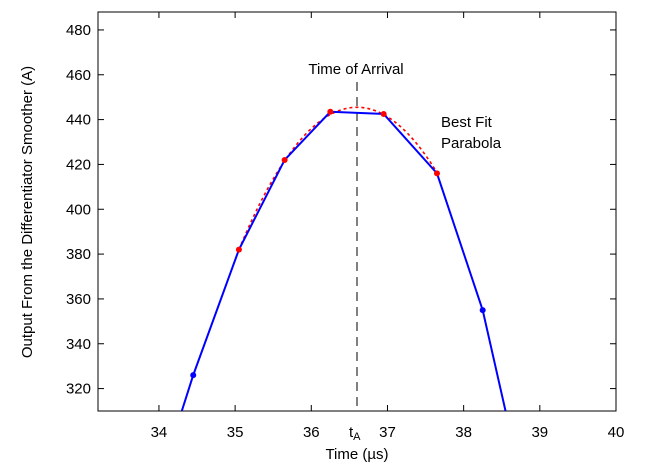 This screenshot has width=651, height=468. I want to click on annotation-best-fit: Best Fit, so click(467, 122).